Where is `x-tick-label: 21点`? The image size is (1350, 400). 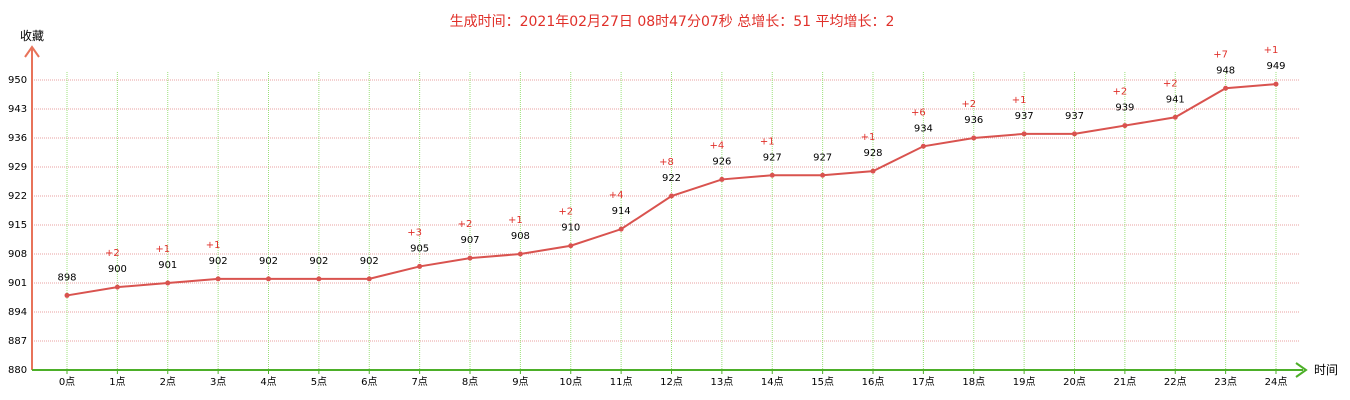 x-tick-label: 21点 is located at coordinates (1125, 382).